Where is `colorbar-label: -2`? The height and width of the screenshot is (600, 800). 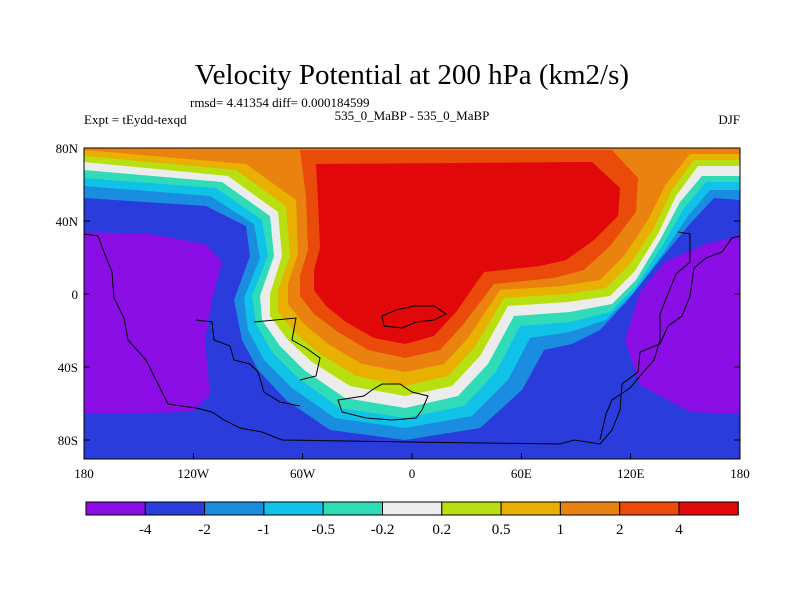
colorbar-label: -2 is located at coordinates (204, 530).